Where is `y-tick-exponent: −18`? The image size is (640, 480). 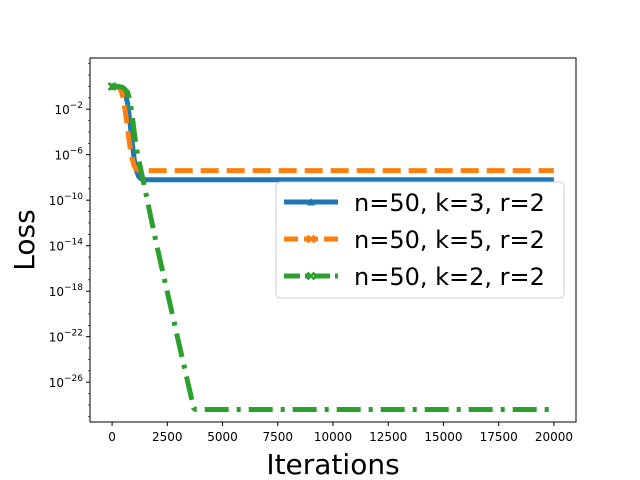
y-tick-exponent: −18 is located at coordinates (73, 288).